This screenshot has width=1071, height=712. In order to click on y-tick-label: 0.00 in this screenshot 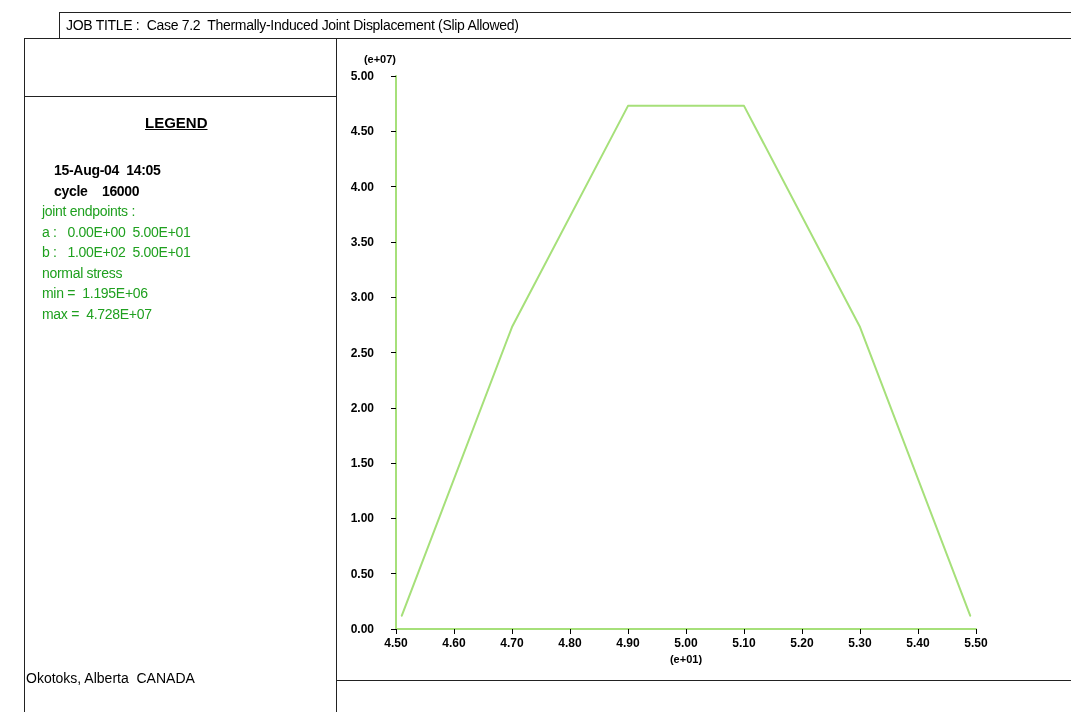, I will do `click(362, 629)`.